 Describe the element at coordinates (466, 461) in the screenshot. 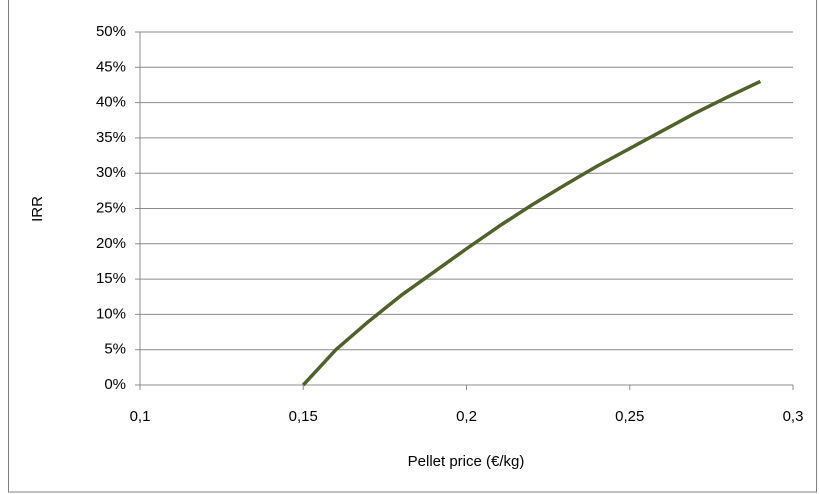

I see `x-axis-label: Pellet price (€/kg)` at that location.